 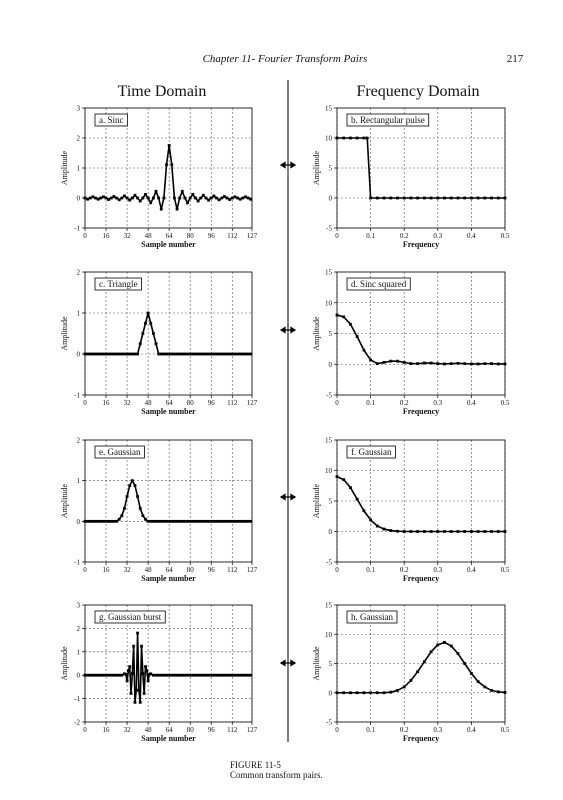 What do you see at coordinates (404, 236) in the screenshot?
I see `x-tick-label: 0.2` at bounding box center [404, 236].